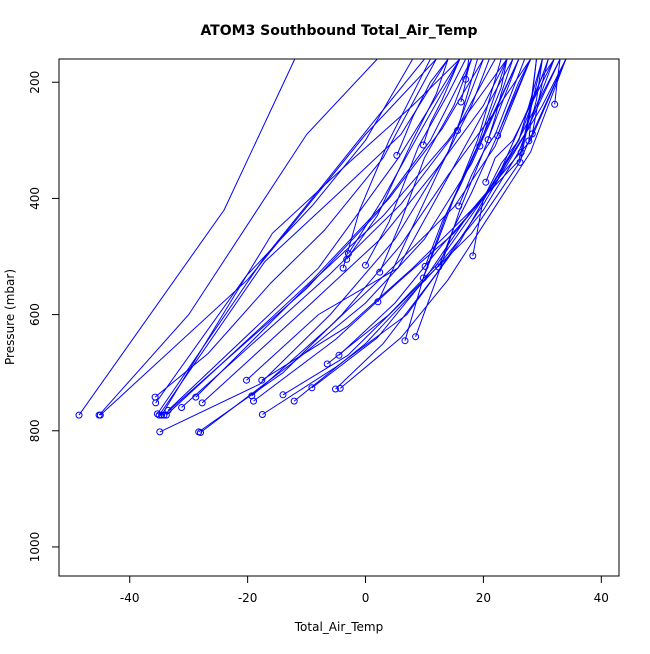 This screenshot has height=654, width=650. I want to click on y-tick-label: 200, so click(35, 82).